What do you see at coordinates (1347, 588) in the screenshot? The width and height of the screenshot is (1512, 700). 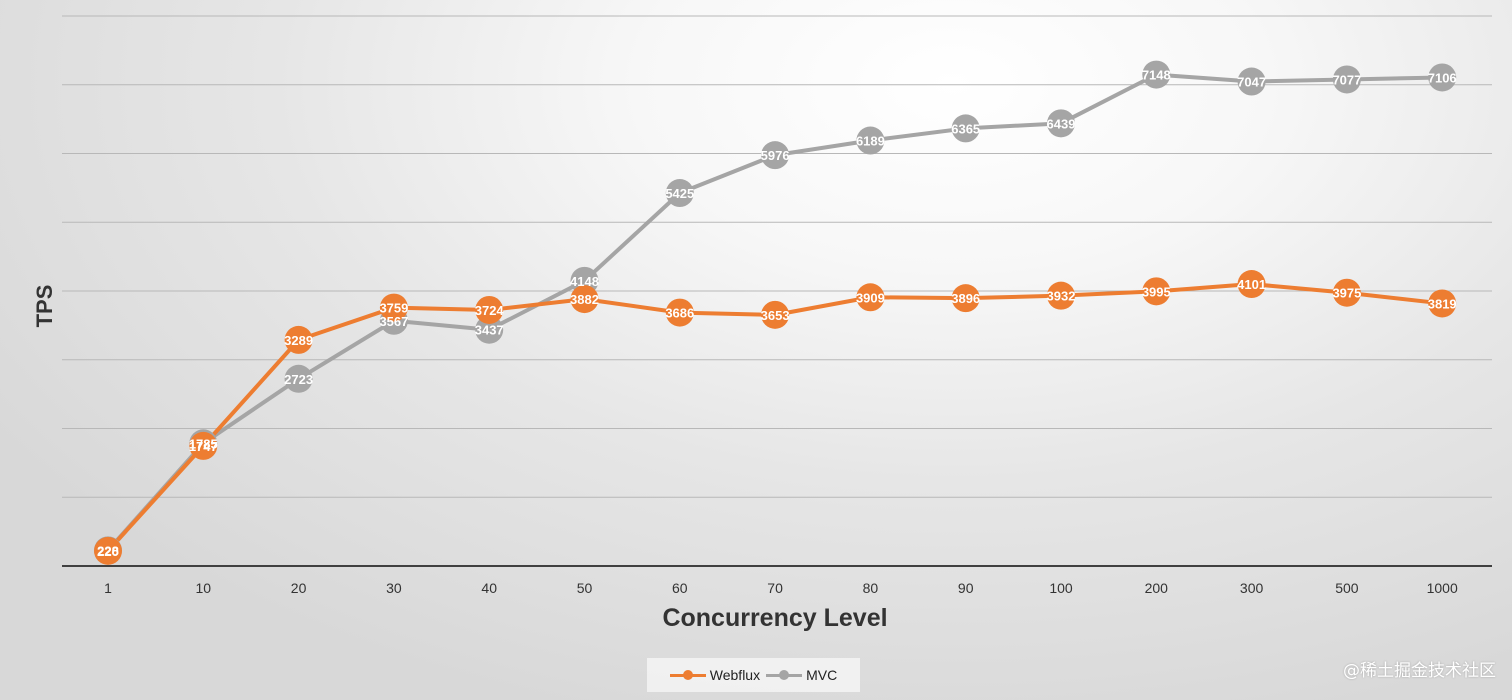 I see `x-tick-label: 500` at bounding box center [1347, 588].